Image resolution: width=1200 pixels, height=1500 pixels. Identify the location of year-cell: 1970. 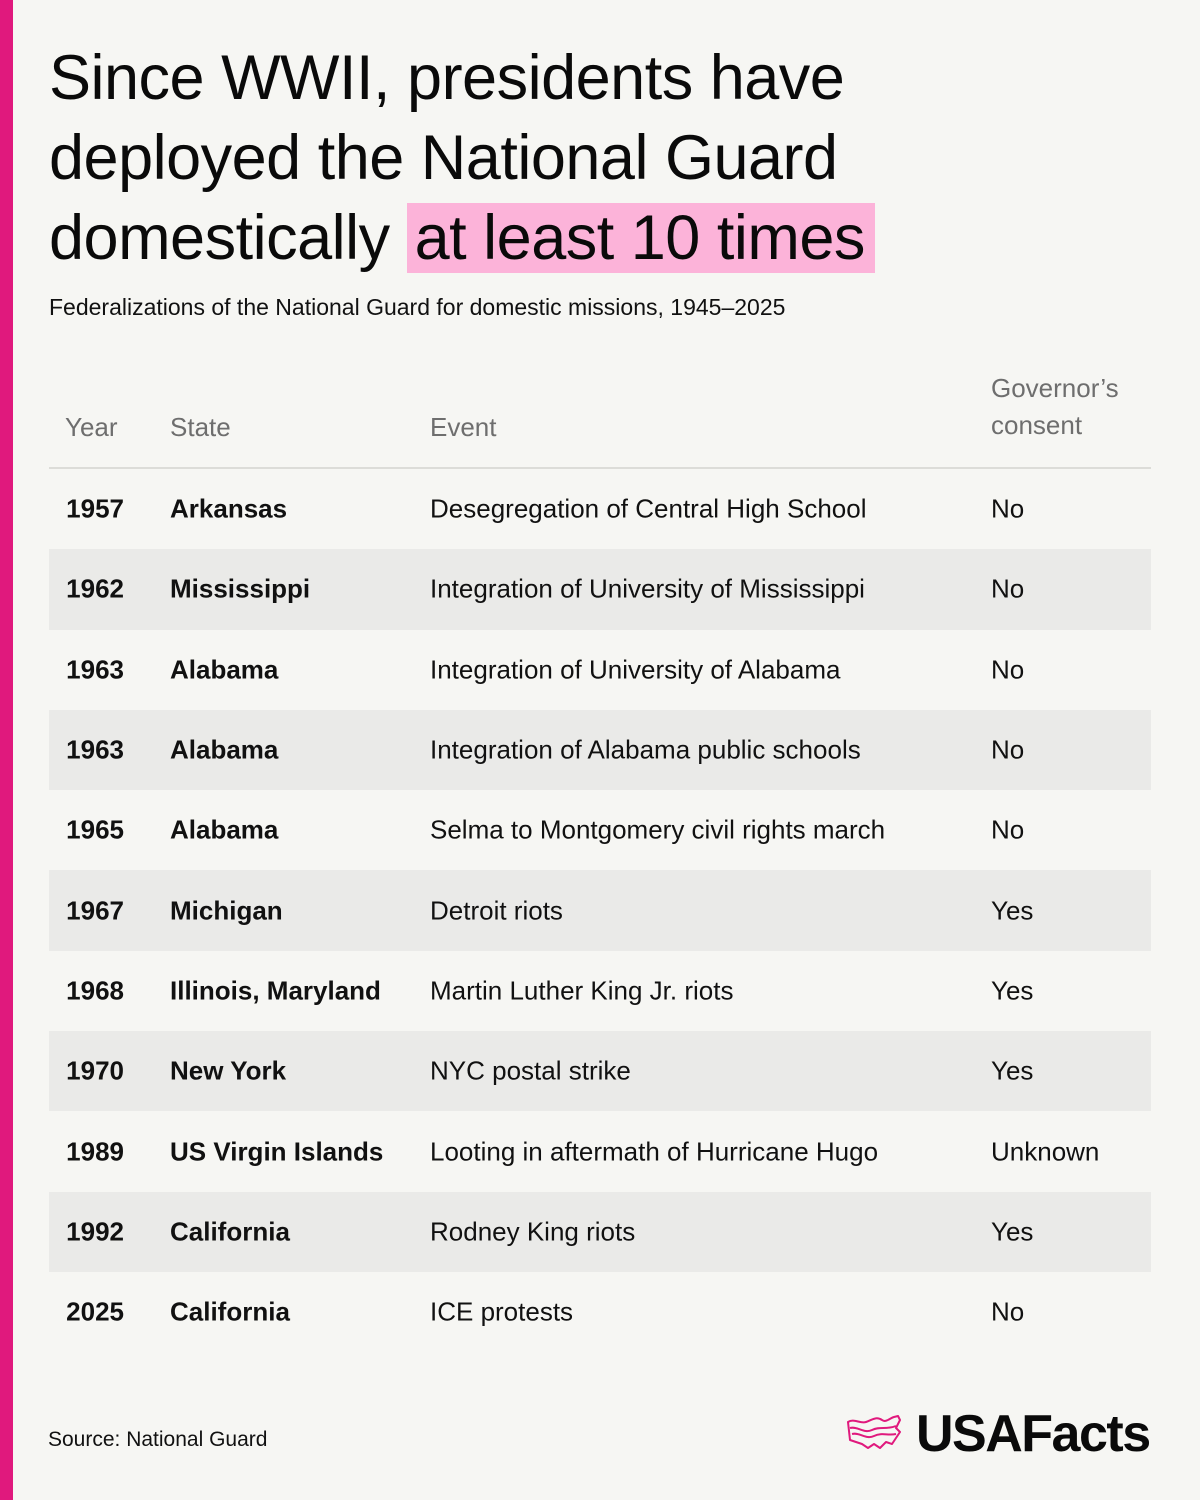
(95, 1070).